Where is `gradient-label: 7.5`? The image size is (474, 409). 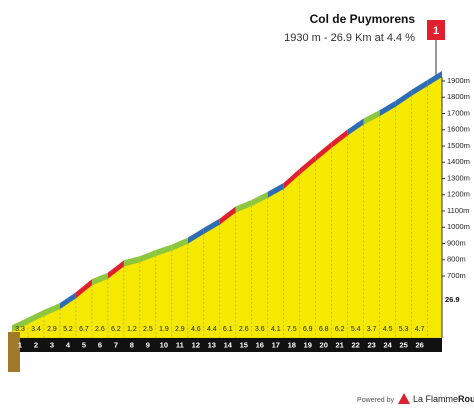
gradient-label: 7.5 is located at coordinates (292, 329).